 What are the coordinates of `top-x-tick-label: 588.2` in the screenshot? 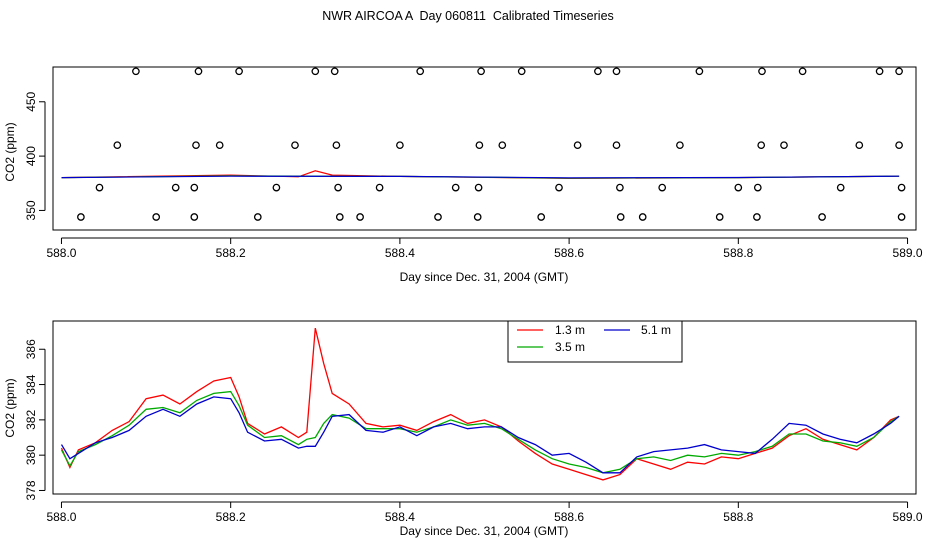 It's located at (231, 253).